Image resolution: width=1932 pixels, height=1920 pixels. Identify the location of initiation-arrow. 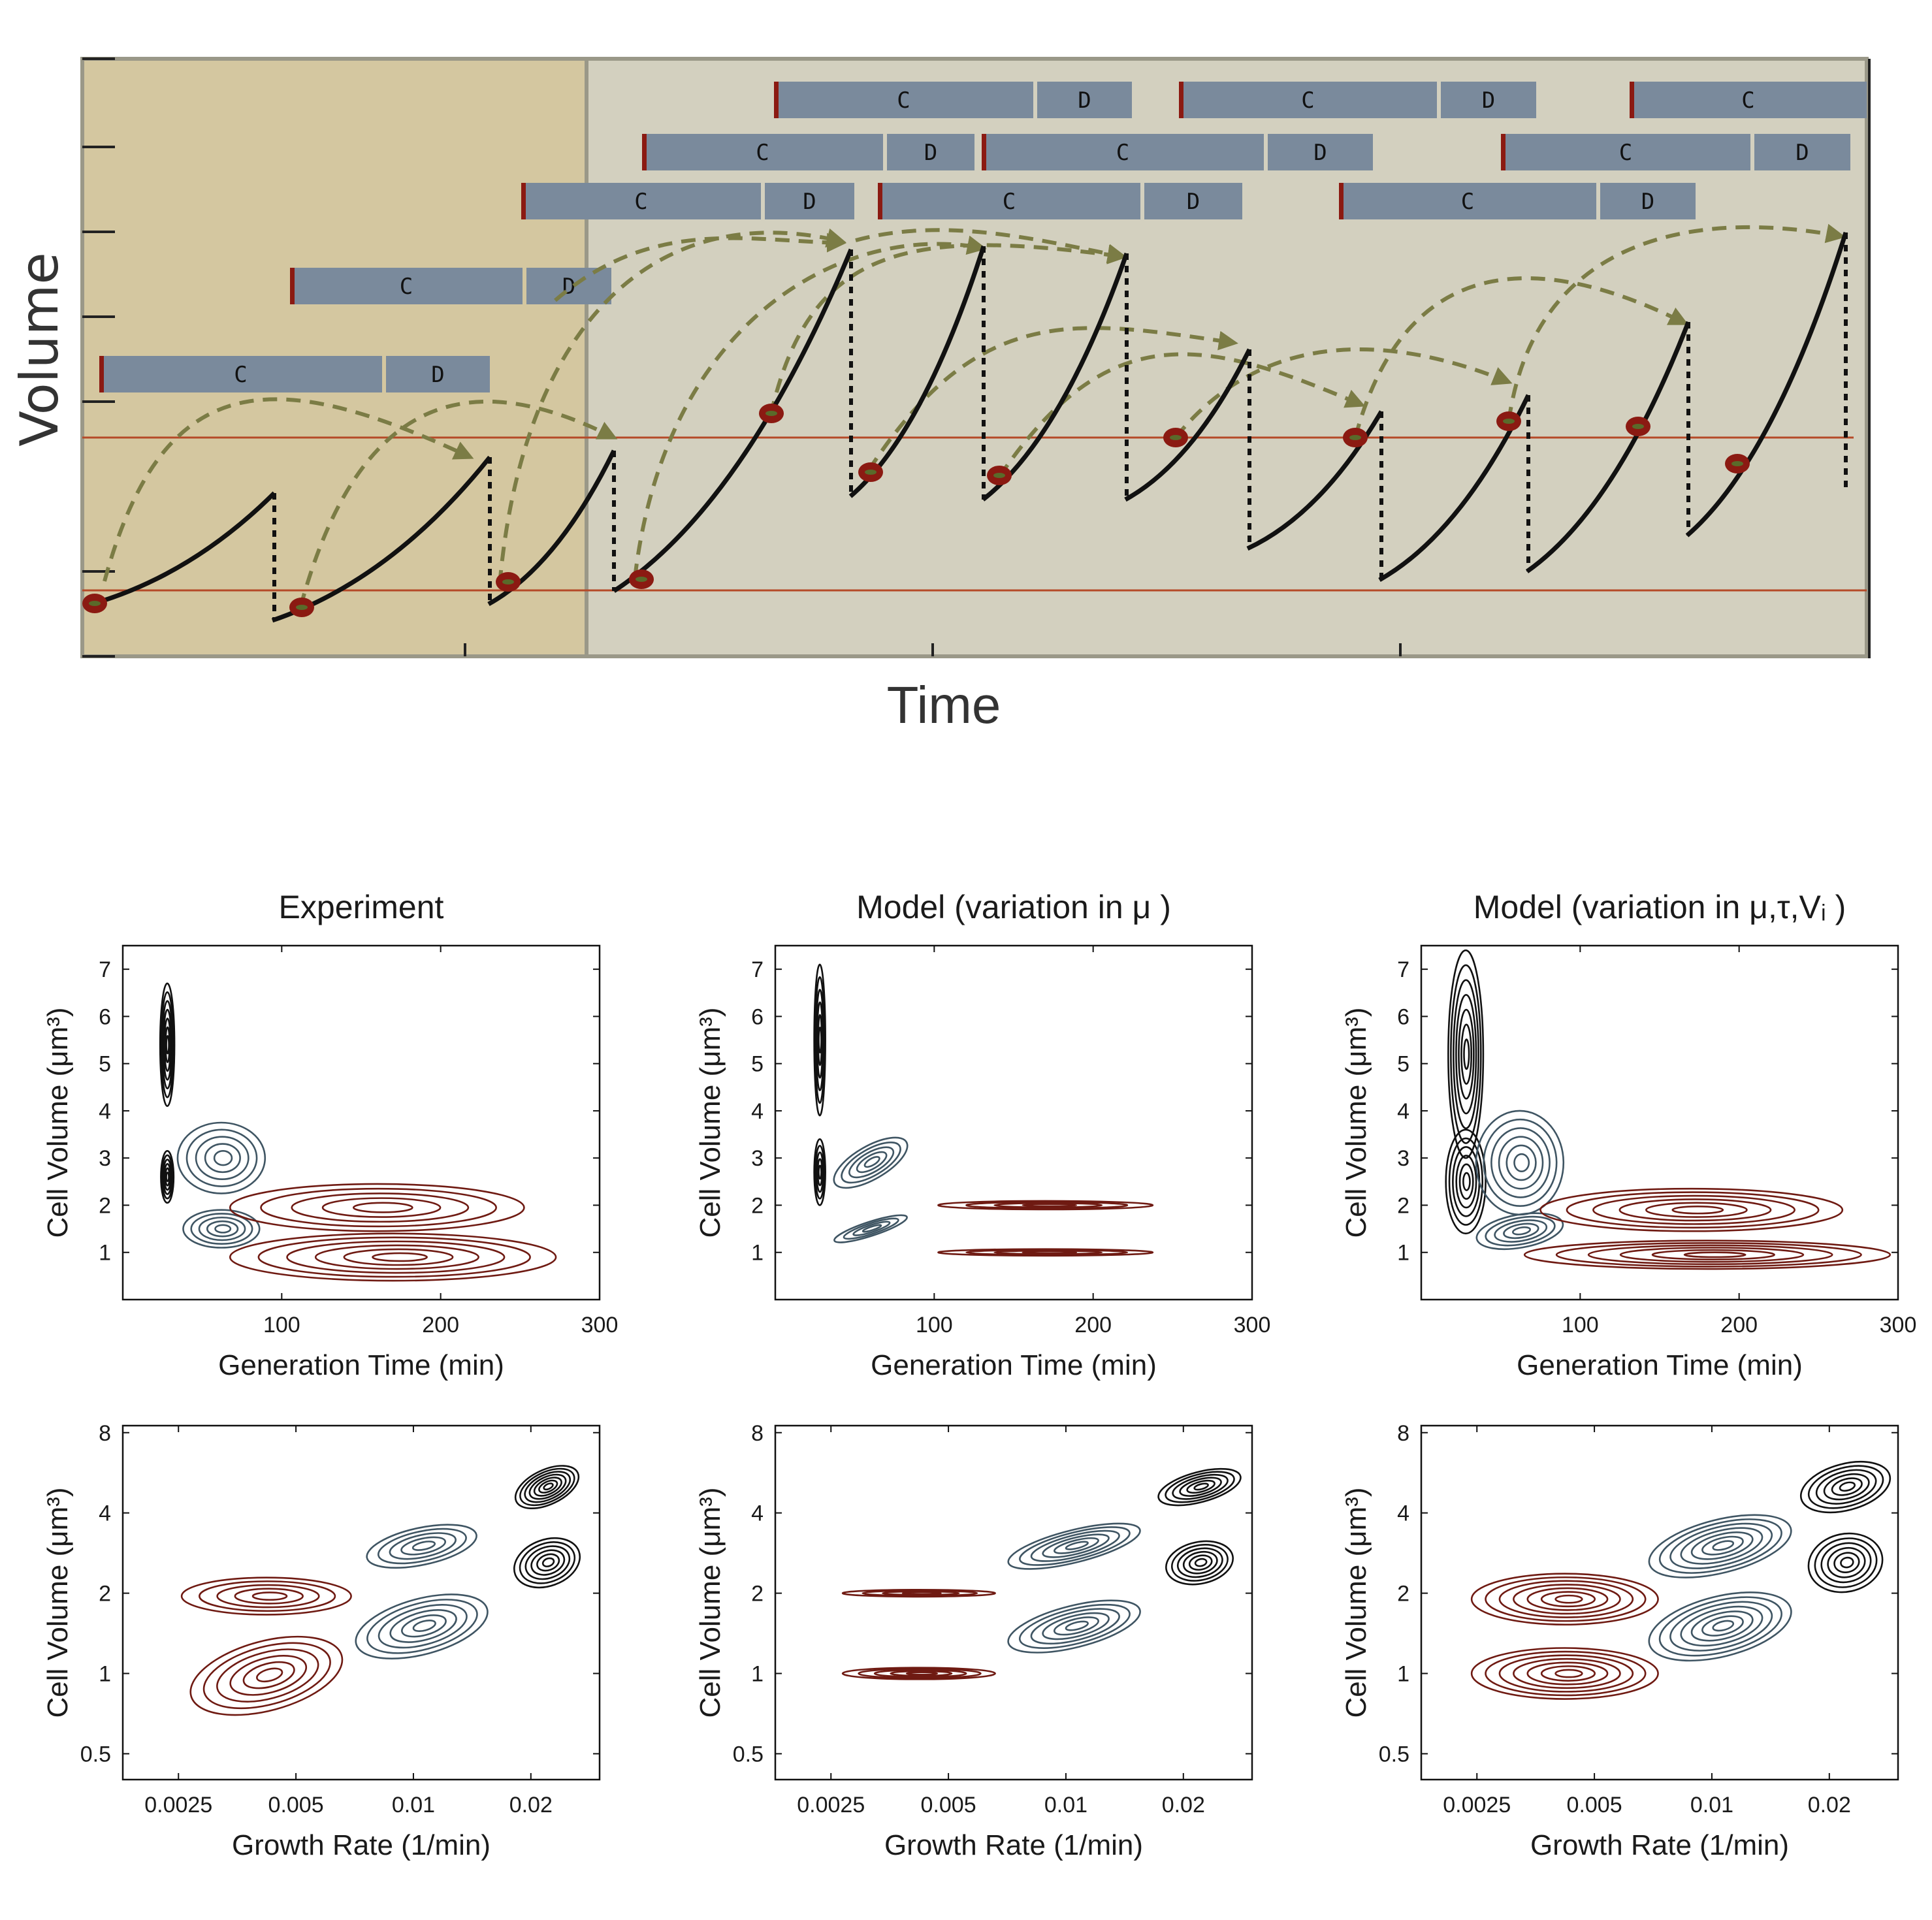
(1677, 322).